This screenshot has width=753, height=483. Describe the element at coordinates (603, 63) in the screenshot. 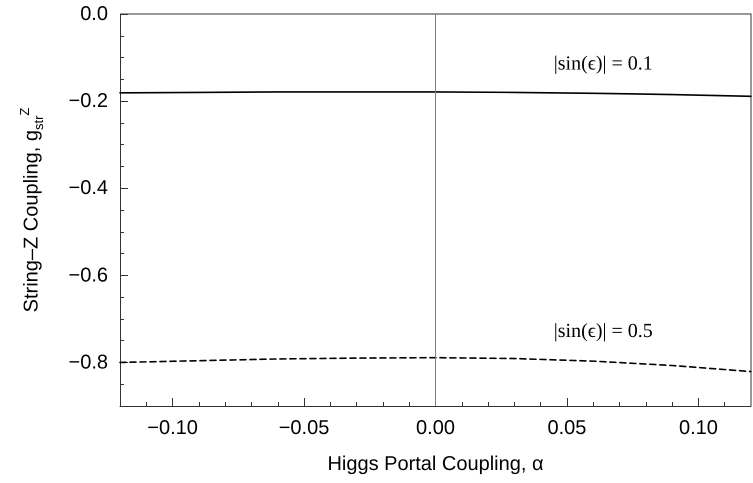

I see `series-label: |sin(ϵ)| = 0.1` at that location.